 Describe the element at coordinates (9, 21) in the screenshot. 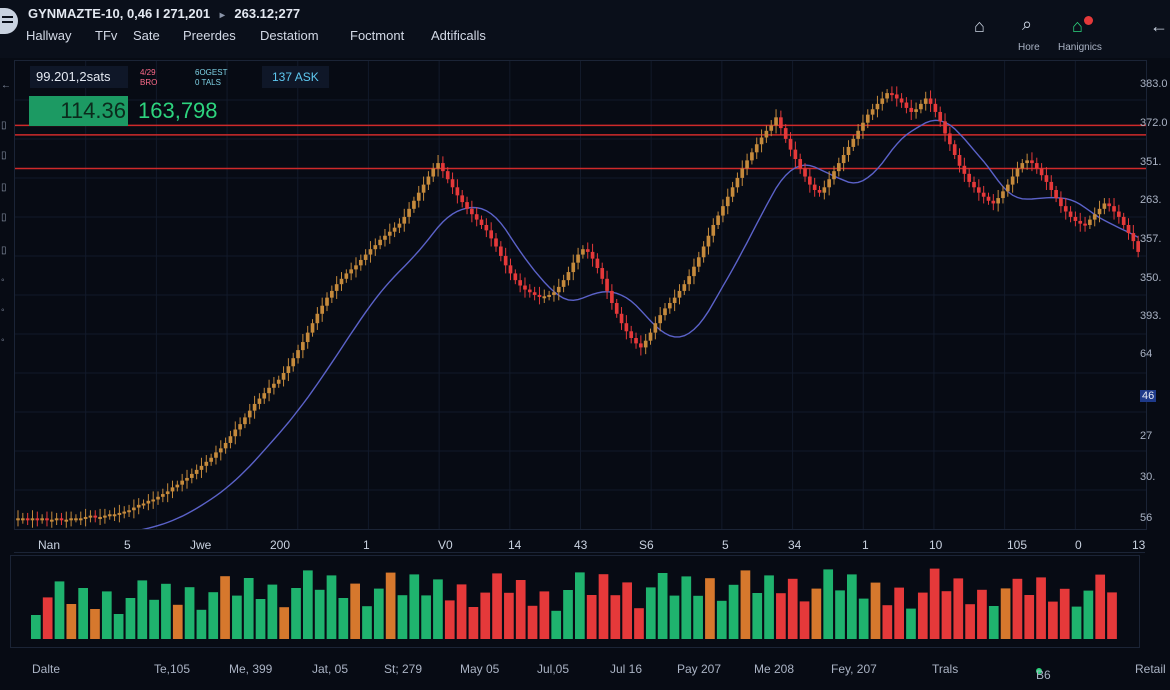

I see `menu-logo-icon` at that location.